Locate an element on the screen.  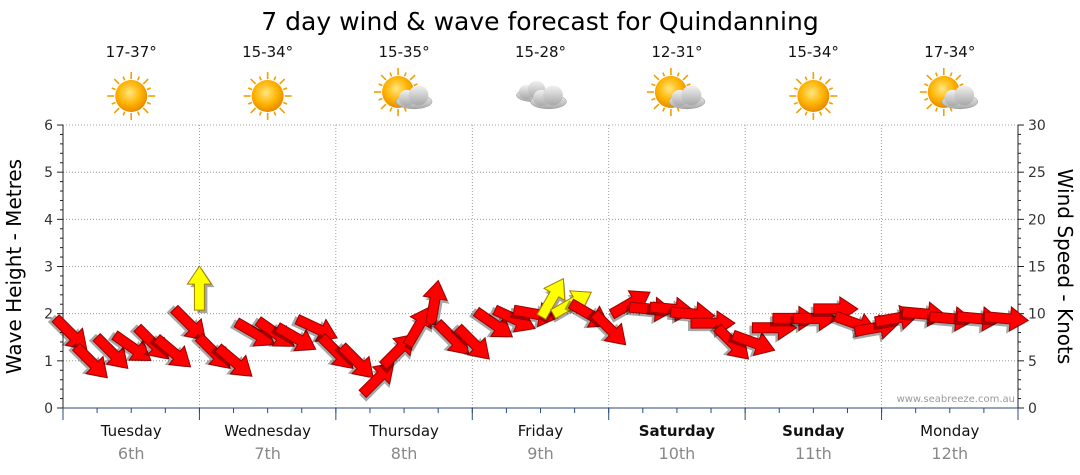
day-label: Wednesday is located at coordinates (267, 431).